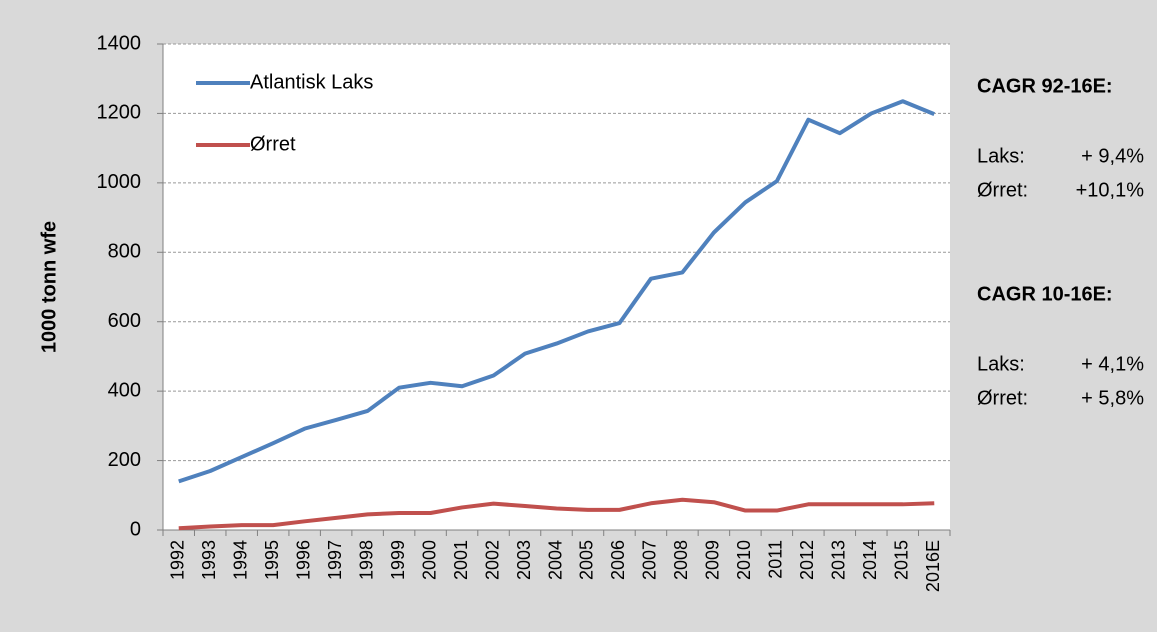 The width and height of the screenshot is (1157, 632). I want to click on x-tick-label: 2009, so click(713, 560).